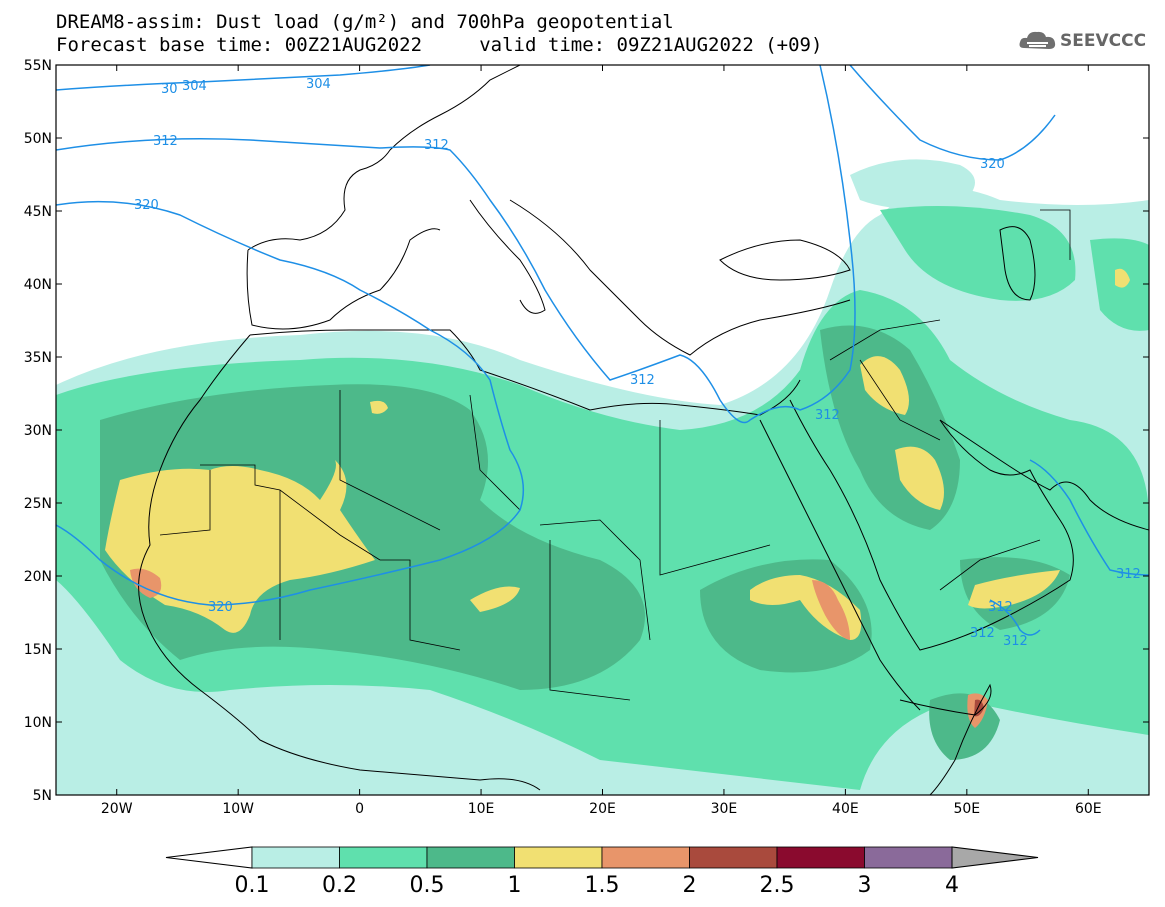 The width and height of the screenshot is (1165, 907). Describe the element at coordinates (952, 885) in the screenshot. I see `colorbar-label: 4` at that location.